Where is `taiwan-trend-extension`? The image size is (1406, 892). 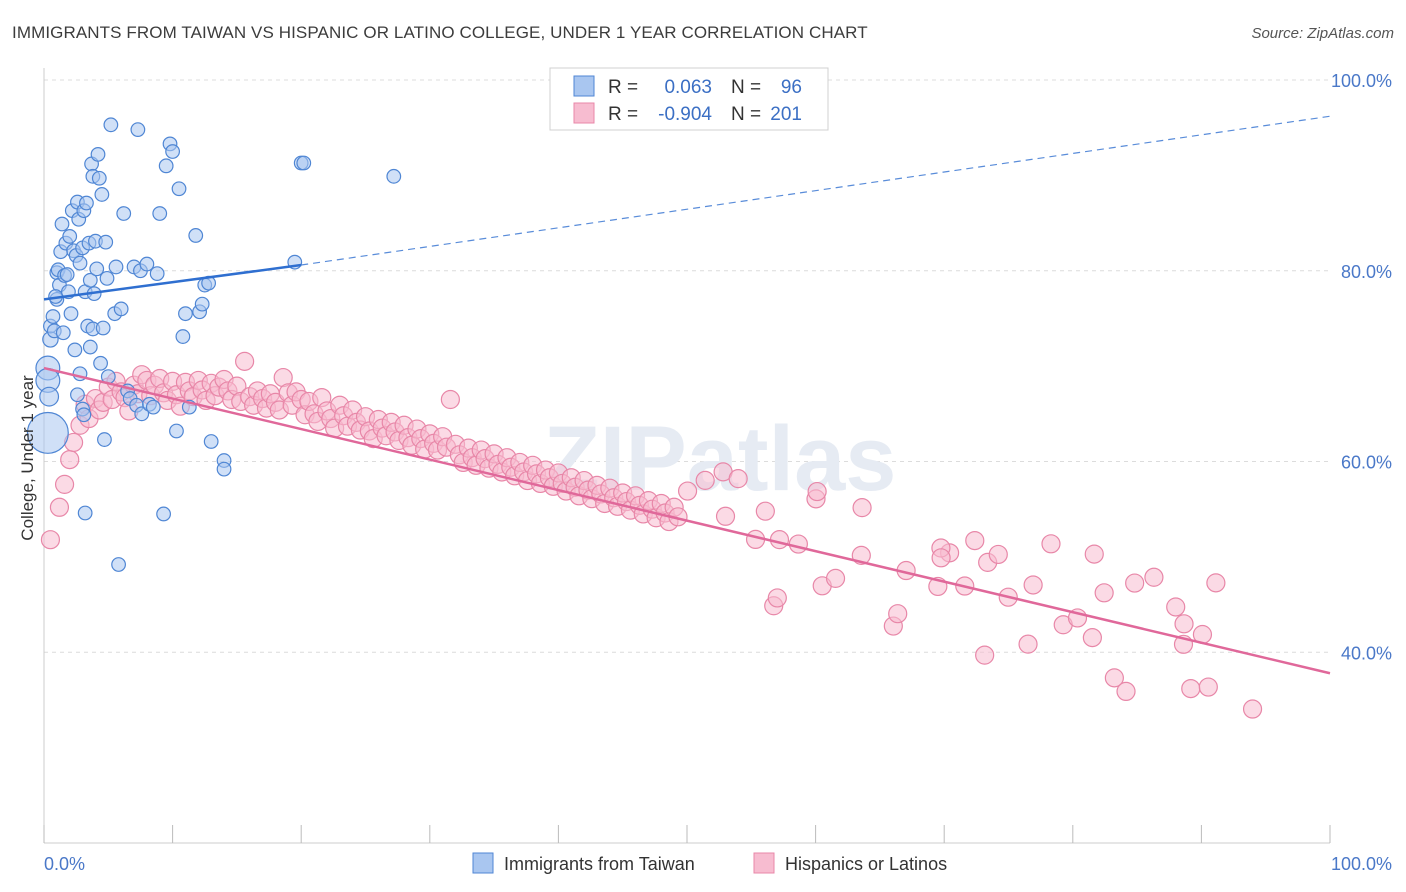
taiwan-trend-extension is located at coordinates (816, 190).